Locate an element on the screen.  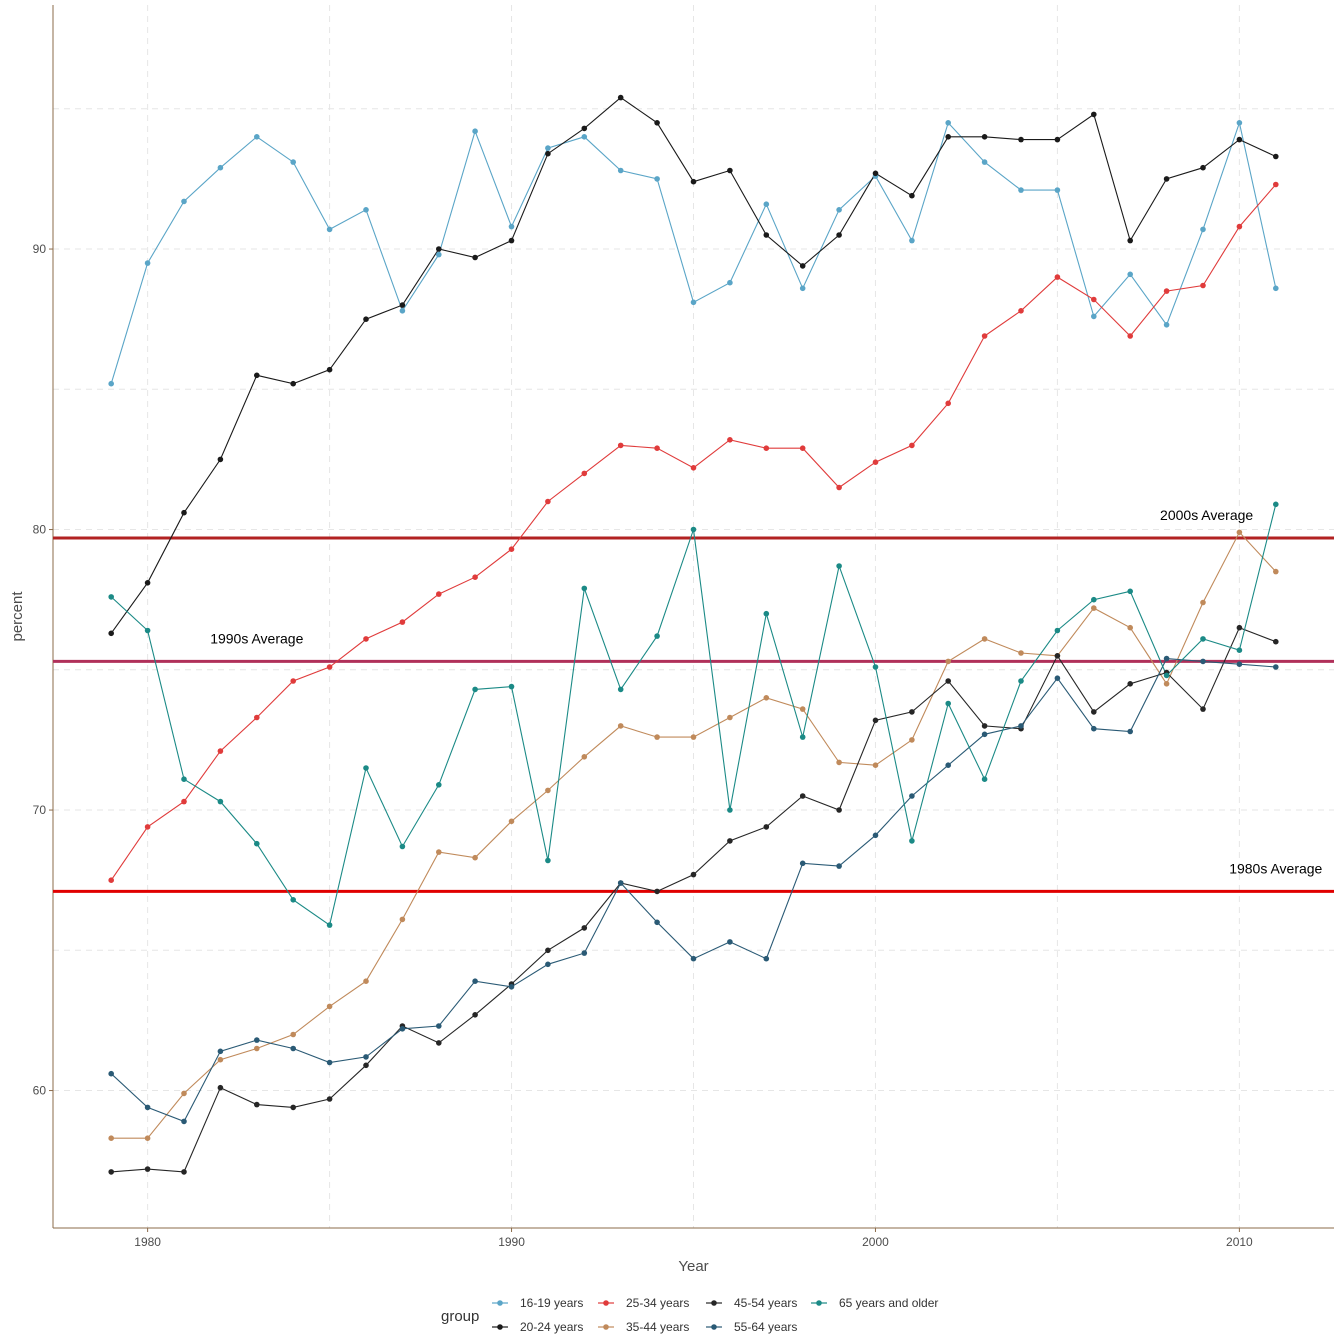
x-axis-ticks: 1980 1990 2000 2010 is located at coordinates (693, 1238).